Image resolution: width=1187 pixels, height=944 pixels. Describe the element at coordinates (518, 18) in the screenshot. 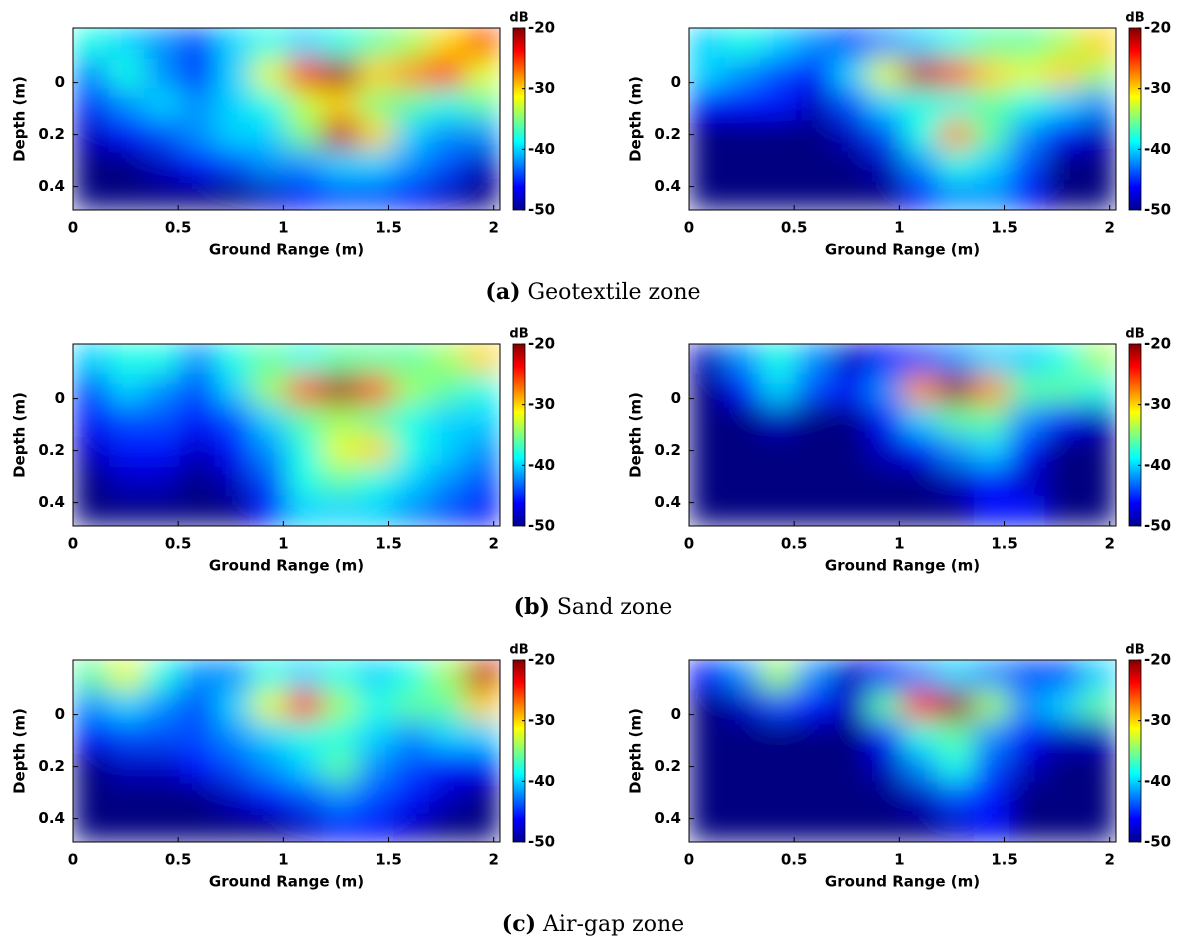

I see `colorbar-label: dB` at that location.